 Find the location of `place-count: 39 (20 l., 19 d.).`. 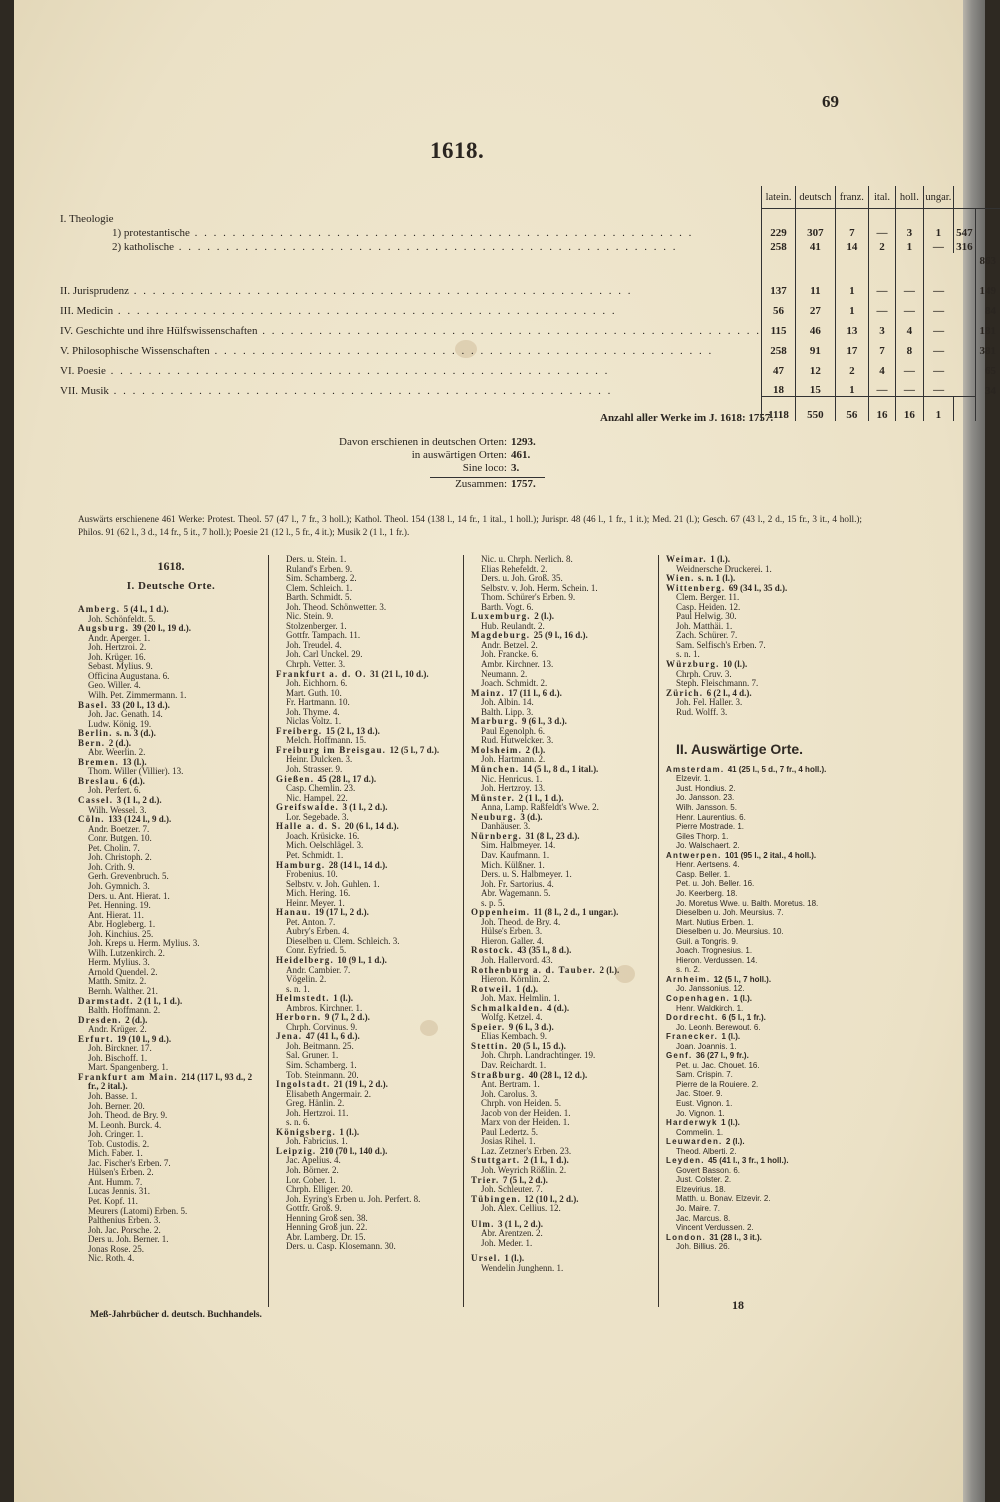

place-count: 39 (20 l., 19 d.). is located at coordinates (162, 628).